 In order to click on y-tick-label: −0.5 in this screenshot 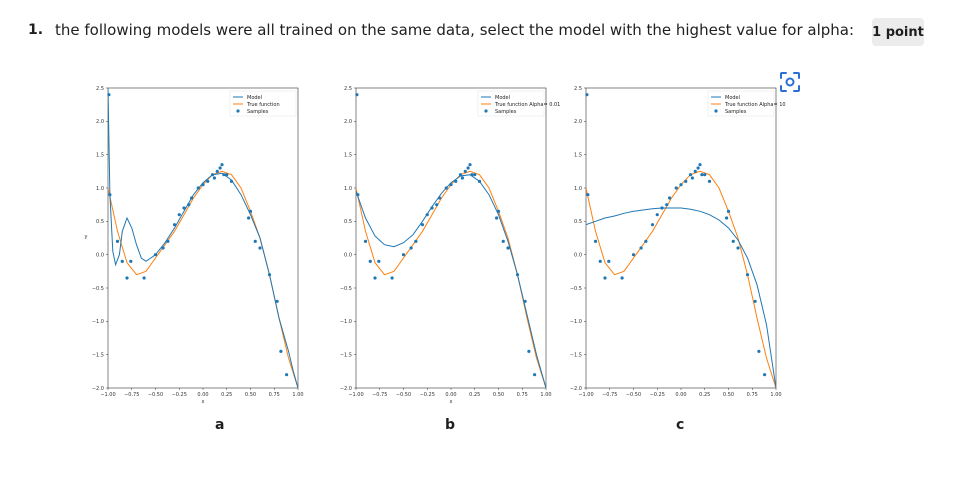, I will do `click(346, 289)`.